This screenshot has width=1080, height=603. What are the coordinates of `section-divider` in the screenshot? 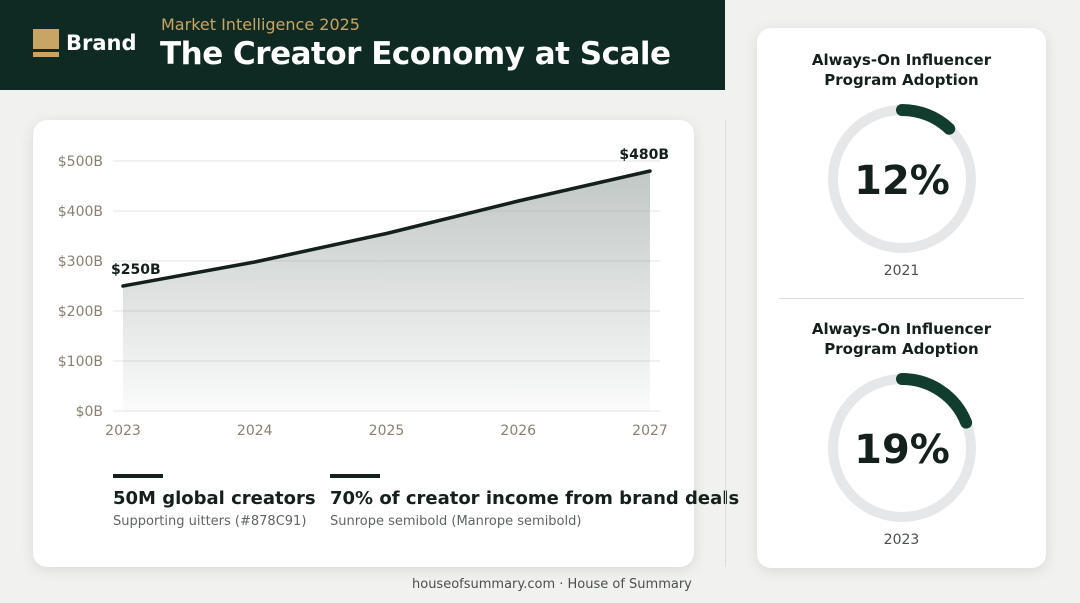 It's located at (725, 343).